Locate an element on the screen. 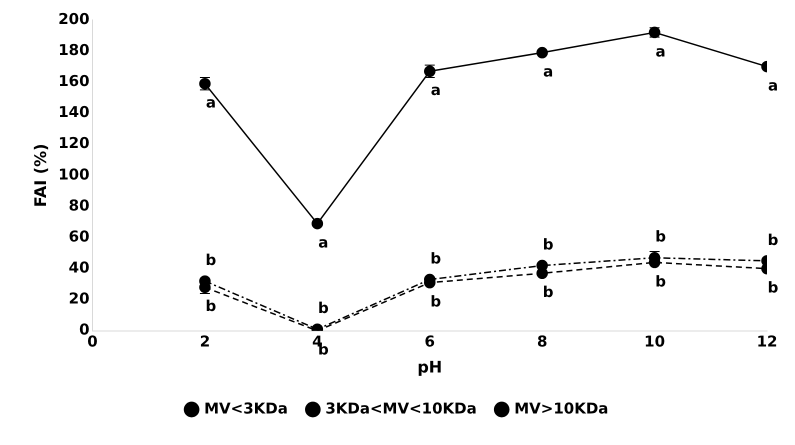  legend-label: 3KDa<MV<10KDa is located at coordinates (401, 408).